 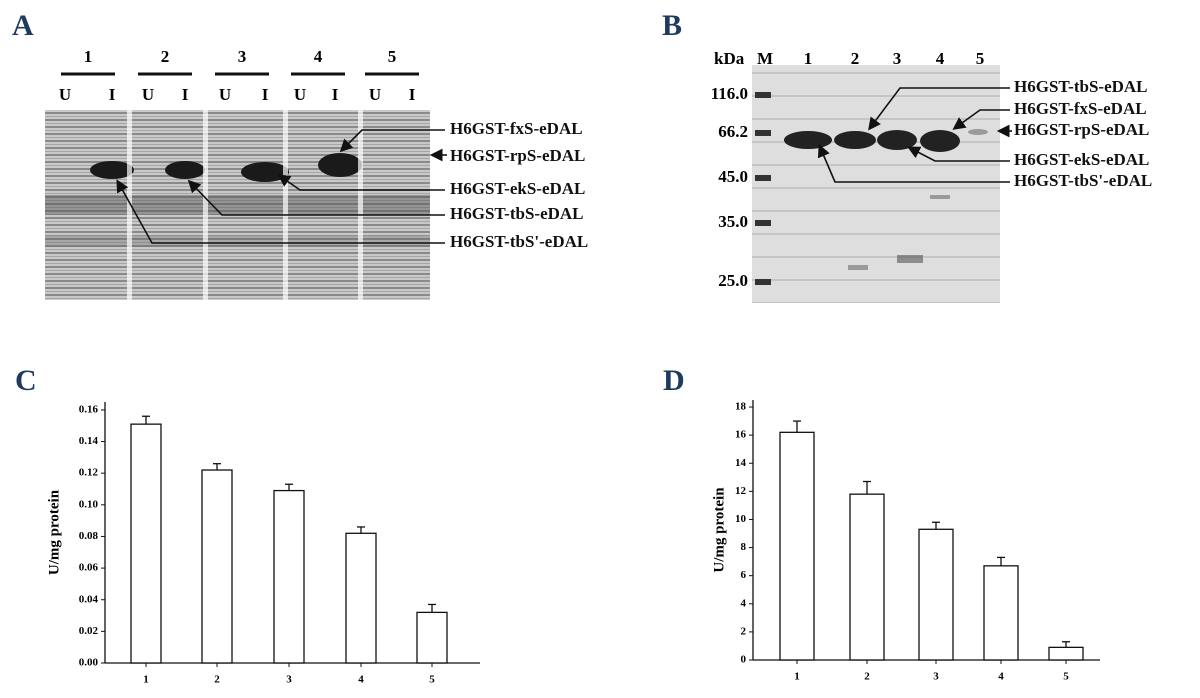 What do you see at coordinates (26, 380) in the screenshot?
I see `panel-label: C` at bounding box center [26, 380].